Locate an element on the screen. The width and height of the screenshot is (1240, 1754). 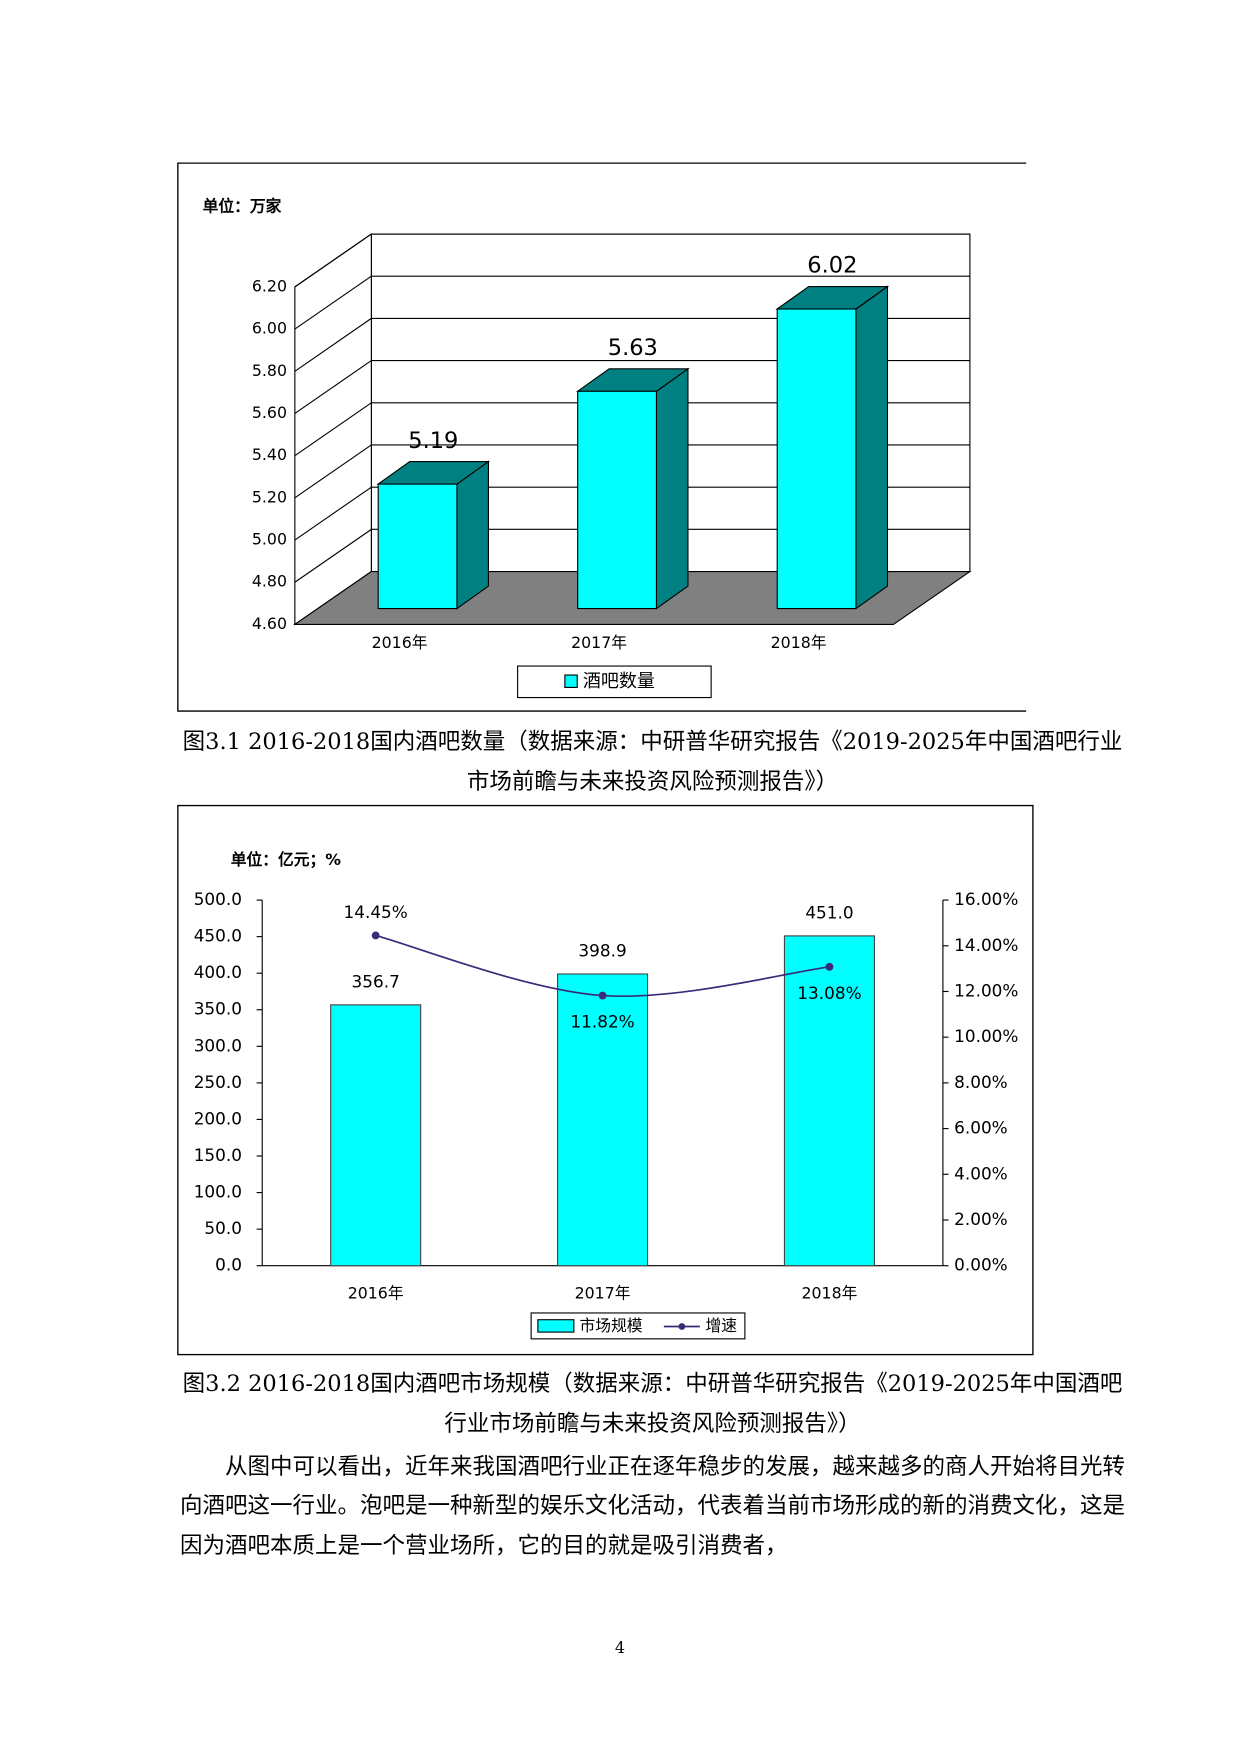
legend-label: 酒吧数量 is located at coordinates (619, 681).